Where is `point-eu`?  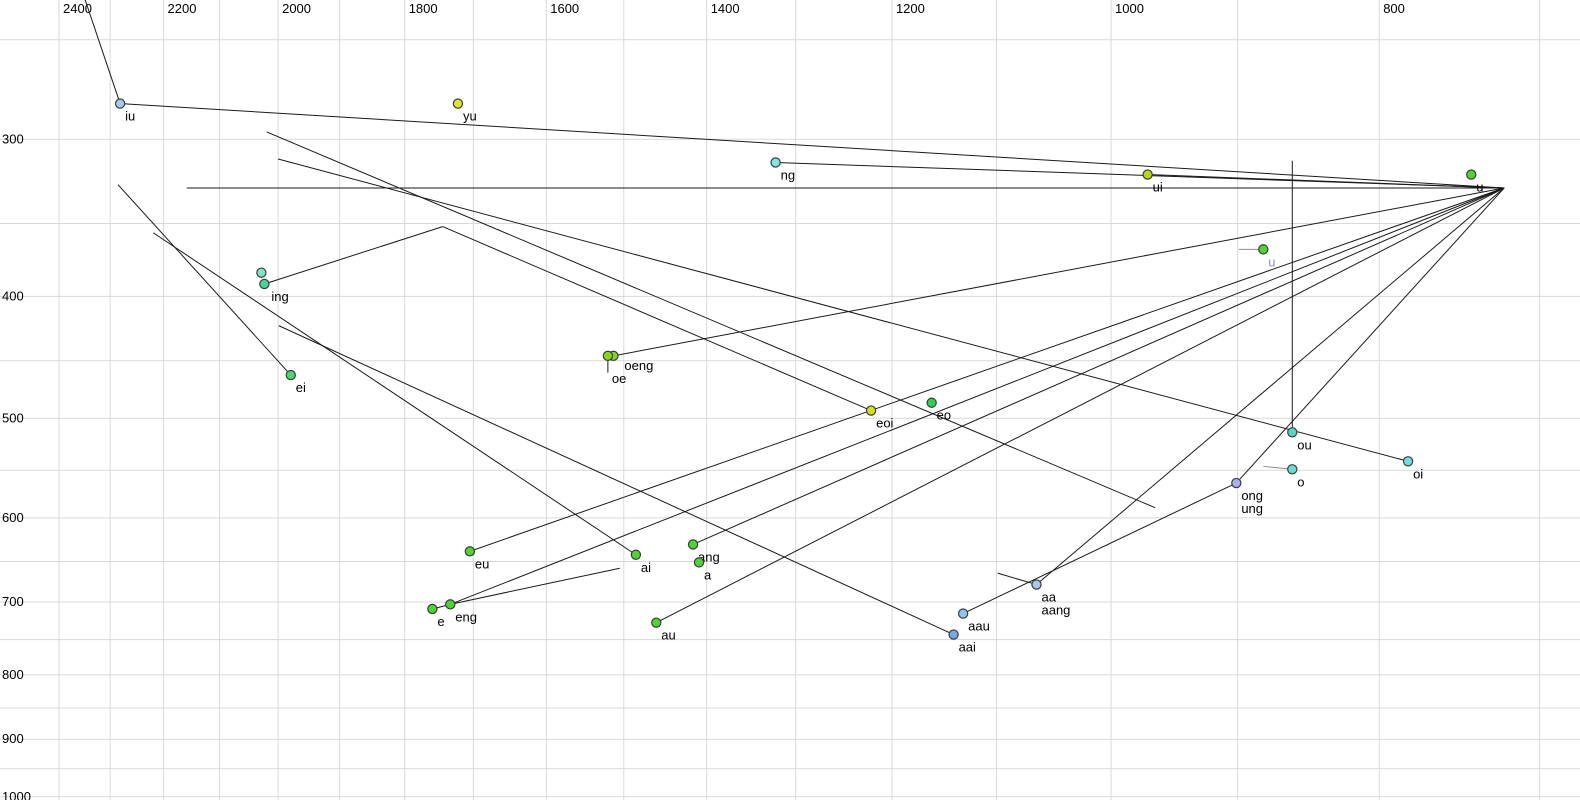 point-eu is located at coordinates (470, 551).